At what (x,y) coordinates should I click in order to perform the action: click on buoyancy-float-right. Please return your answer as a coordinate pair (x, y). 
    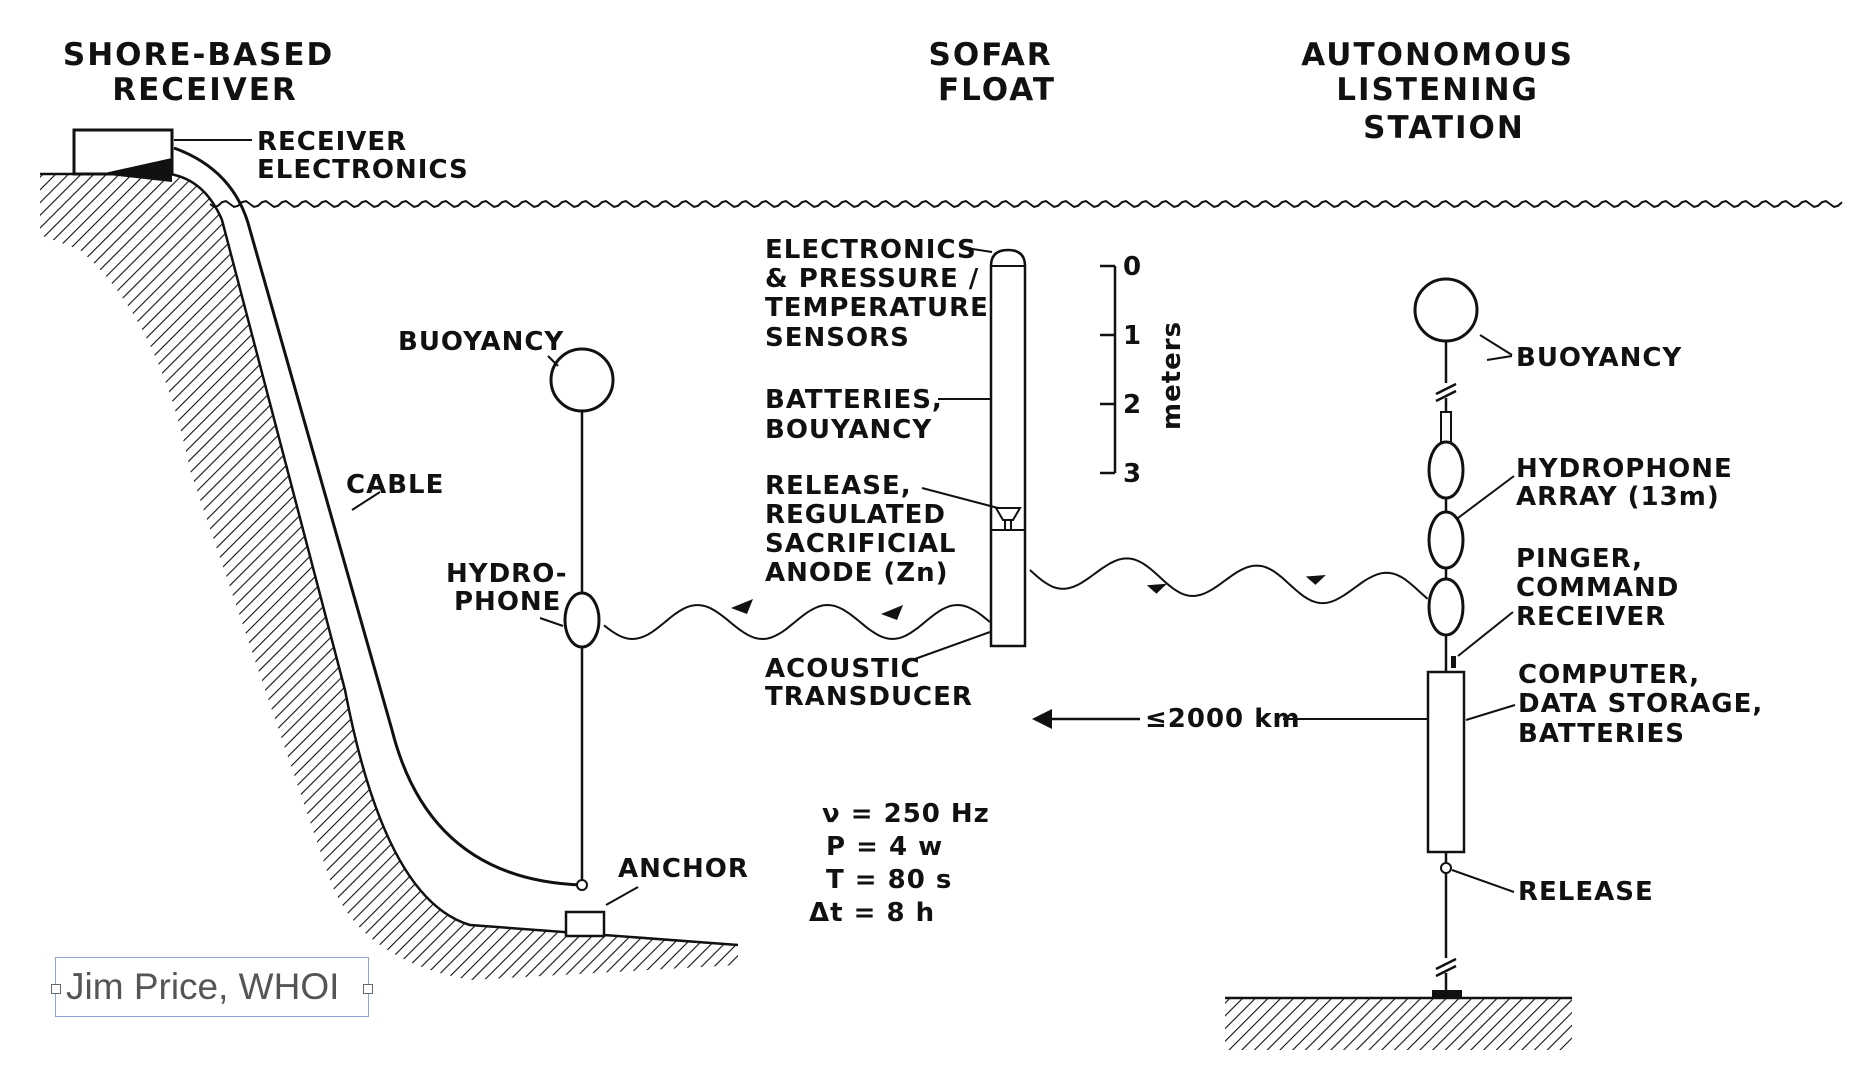
    Looking at the image, I should click on (1446, 310).